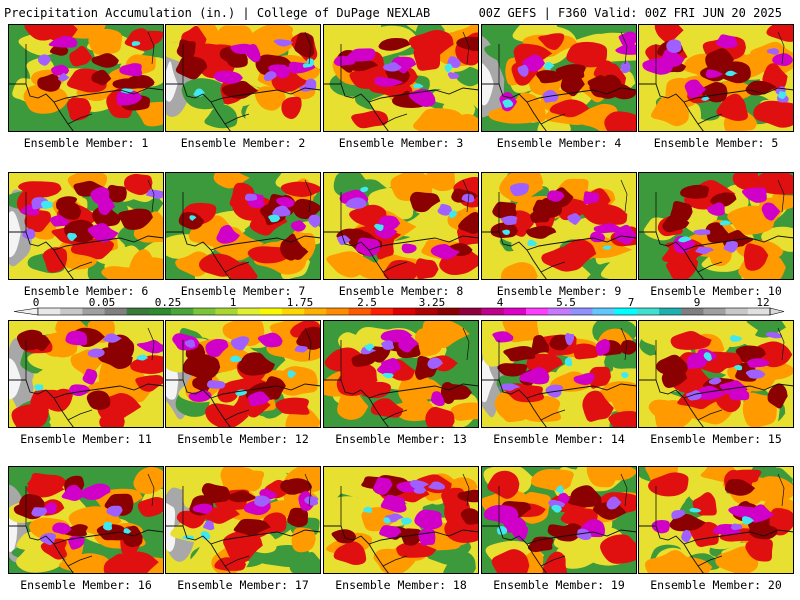 The height and width of the screenshot is (600, 800). Describe the element at coordinates (26, 311) in the screenshot. I see `colorbar-min-arrow` at that location.